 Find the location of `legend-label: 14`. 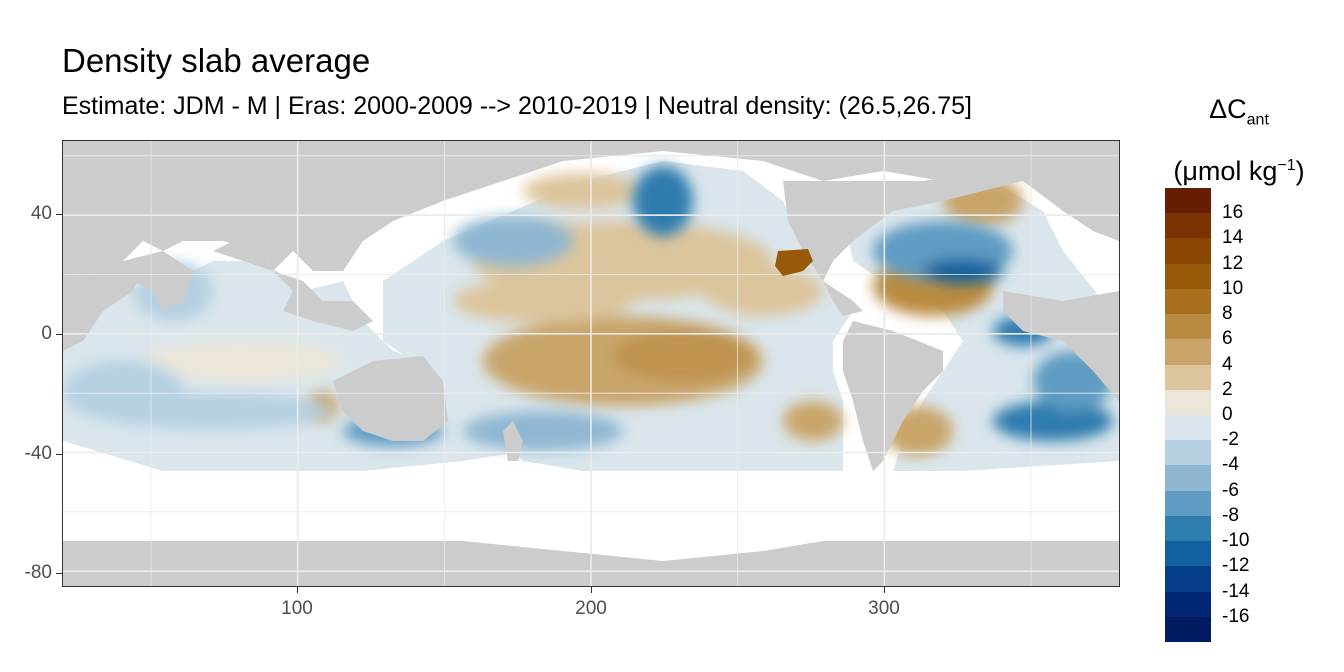

legend-label: 14 is located at coordinates (1233, 238).